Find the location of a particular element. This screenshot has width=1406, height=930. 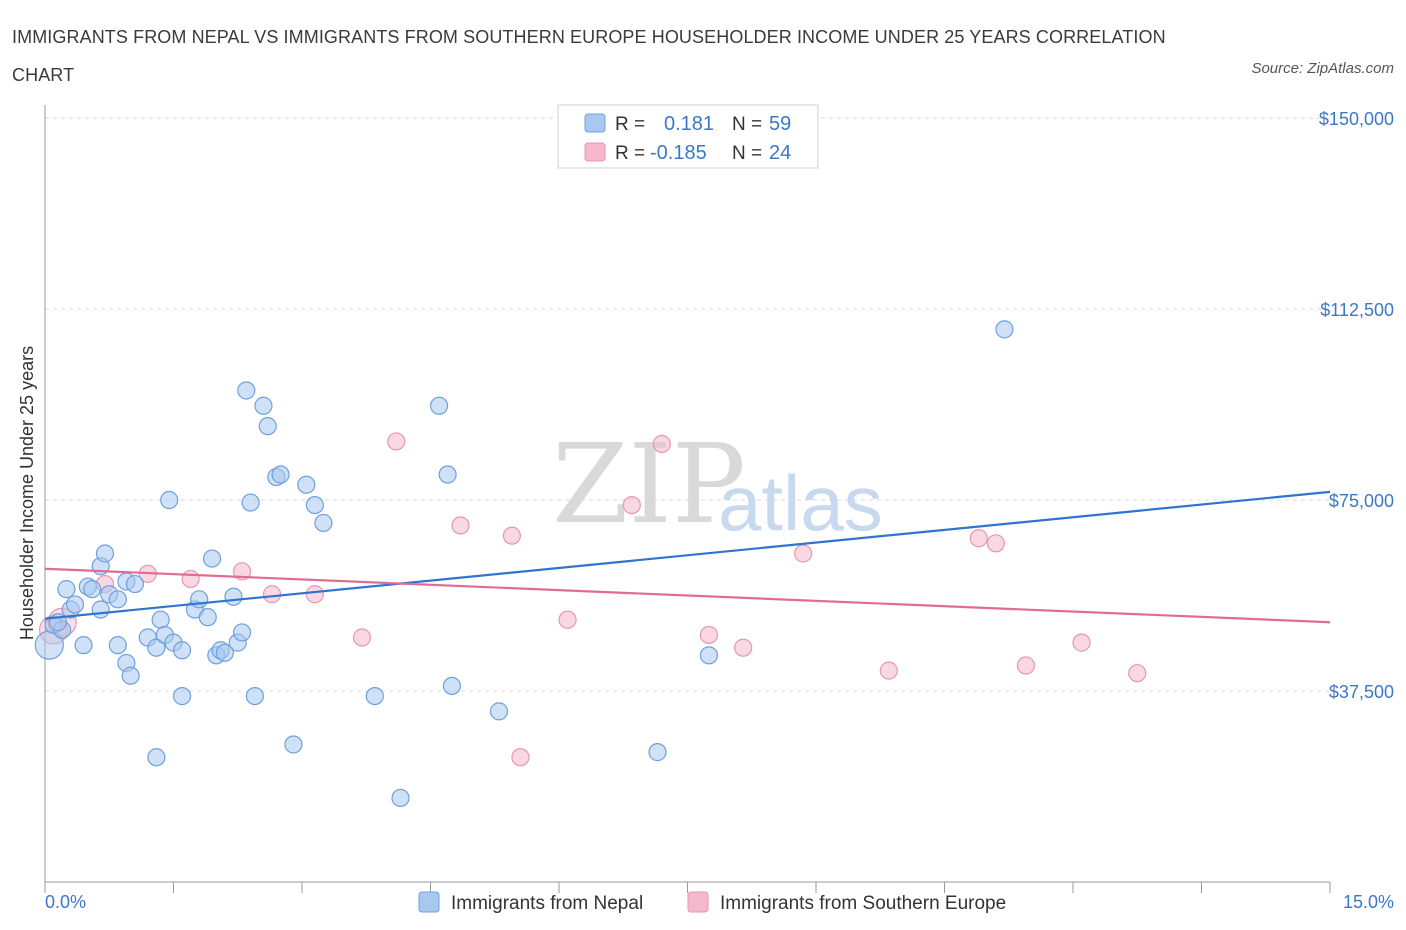

y-tick-label: $150,000 is located at coordinates (1356, 119).